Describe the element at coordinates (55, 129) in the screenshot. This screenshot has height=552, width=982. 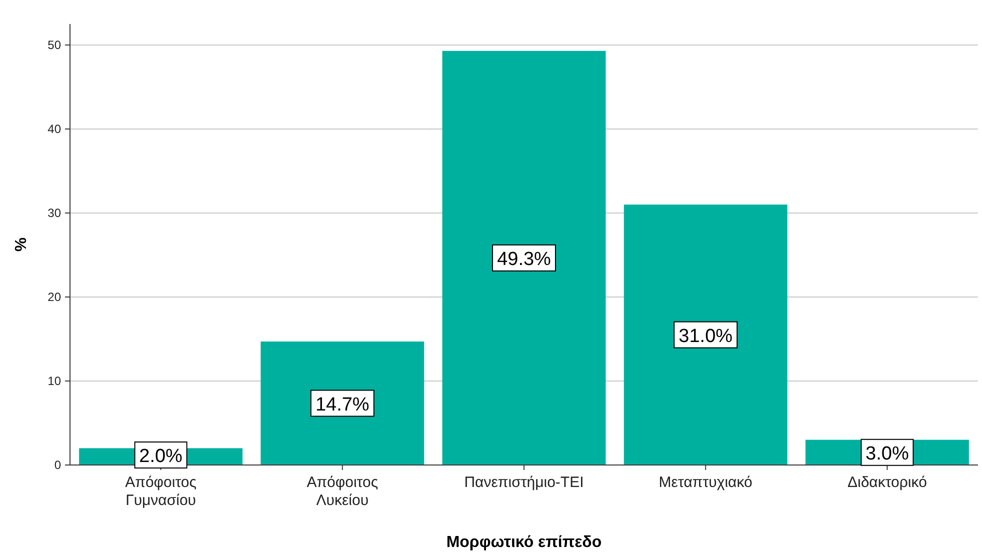
I see `y-tick-label: 40` at that location.